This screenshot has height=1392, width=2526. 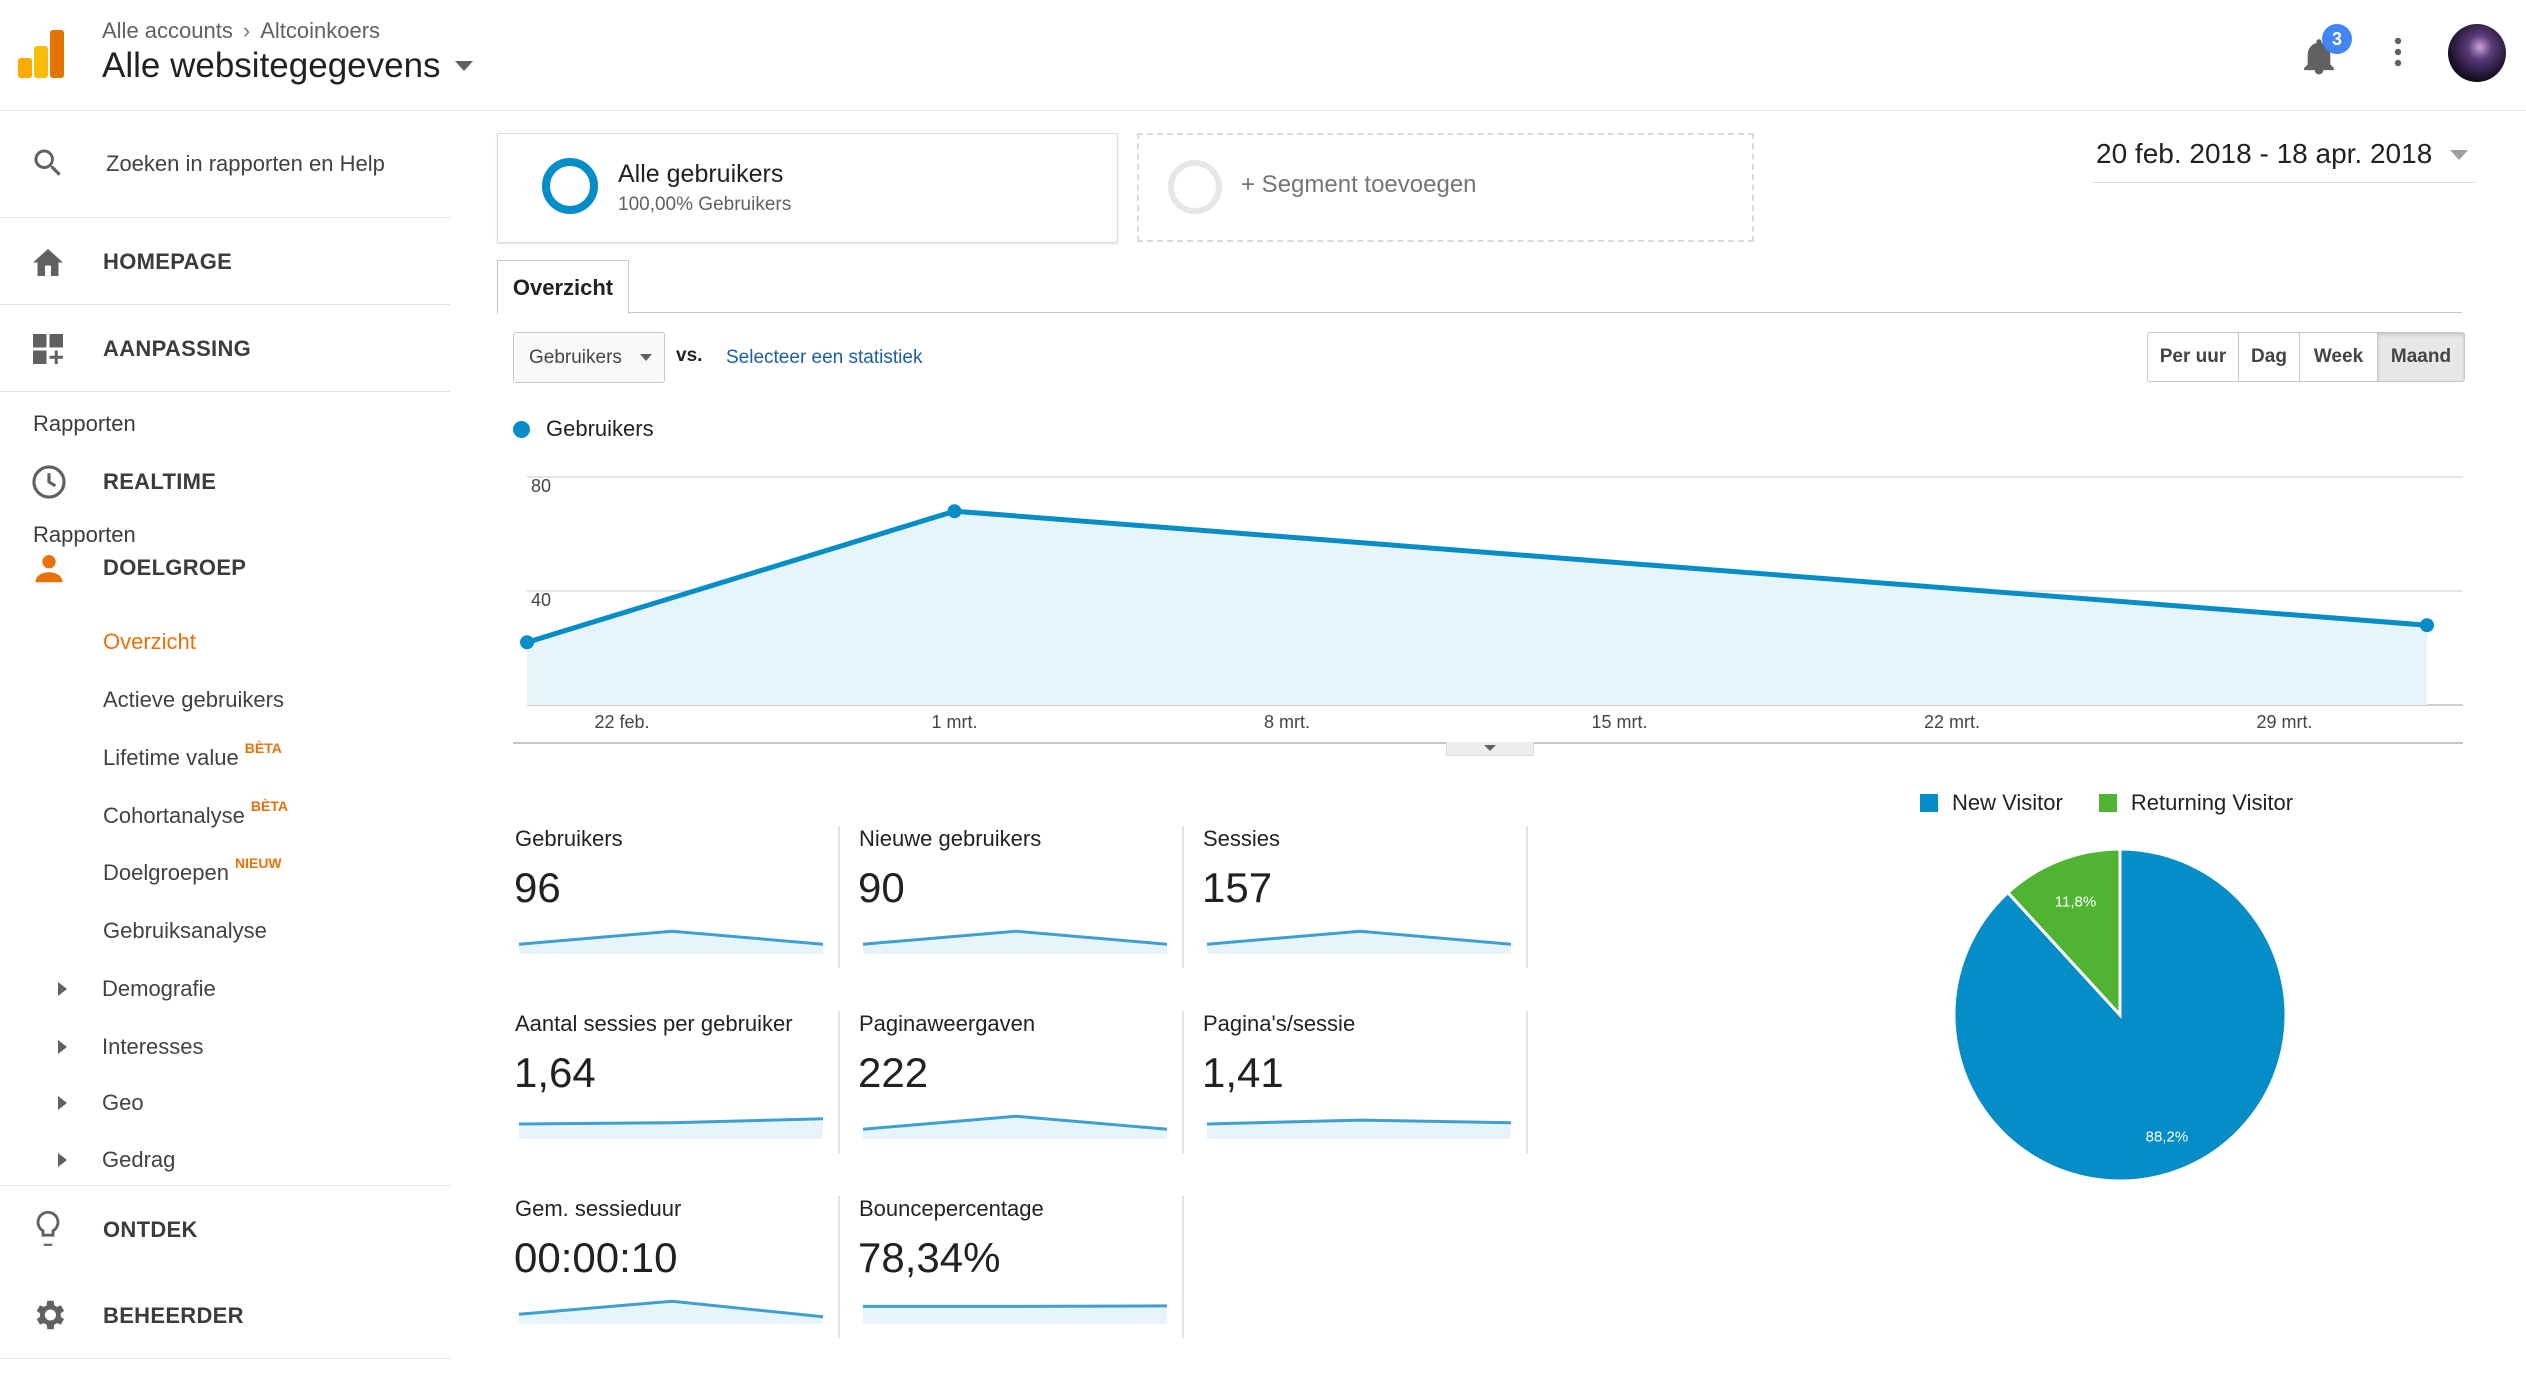 What do you see at coordinates (1242, 838) in the screenshot?
I see `metric-label: Sessies` at bounding box center [1242, 838].